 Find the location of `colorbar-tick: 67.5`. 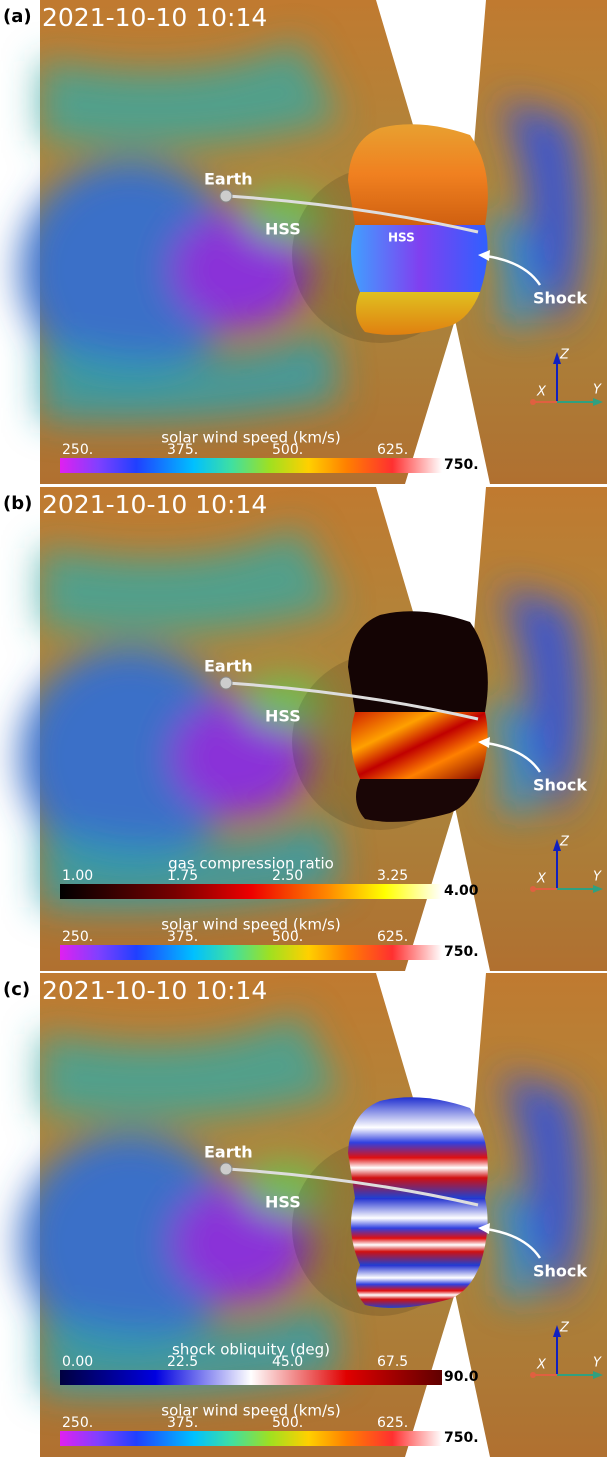

colorbar-tick: 67.5 is located at coordinates (392, 1362).